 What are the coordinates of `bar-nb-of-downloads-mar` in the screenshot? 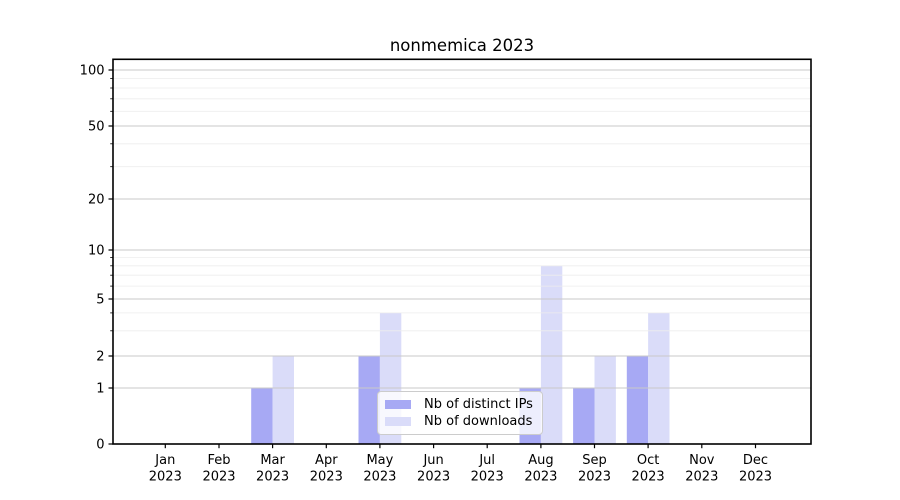 It's located at (283, 400).